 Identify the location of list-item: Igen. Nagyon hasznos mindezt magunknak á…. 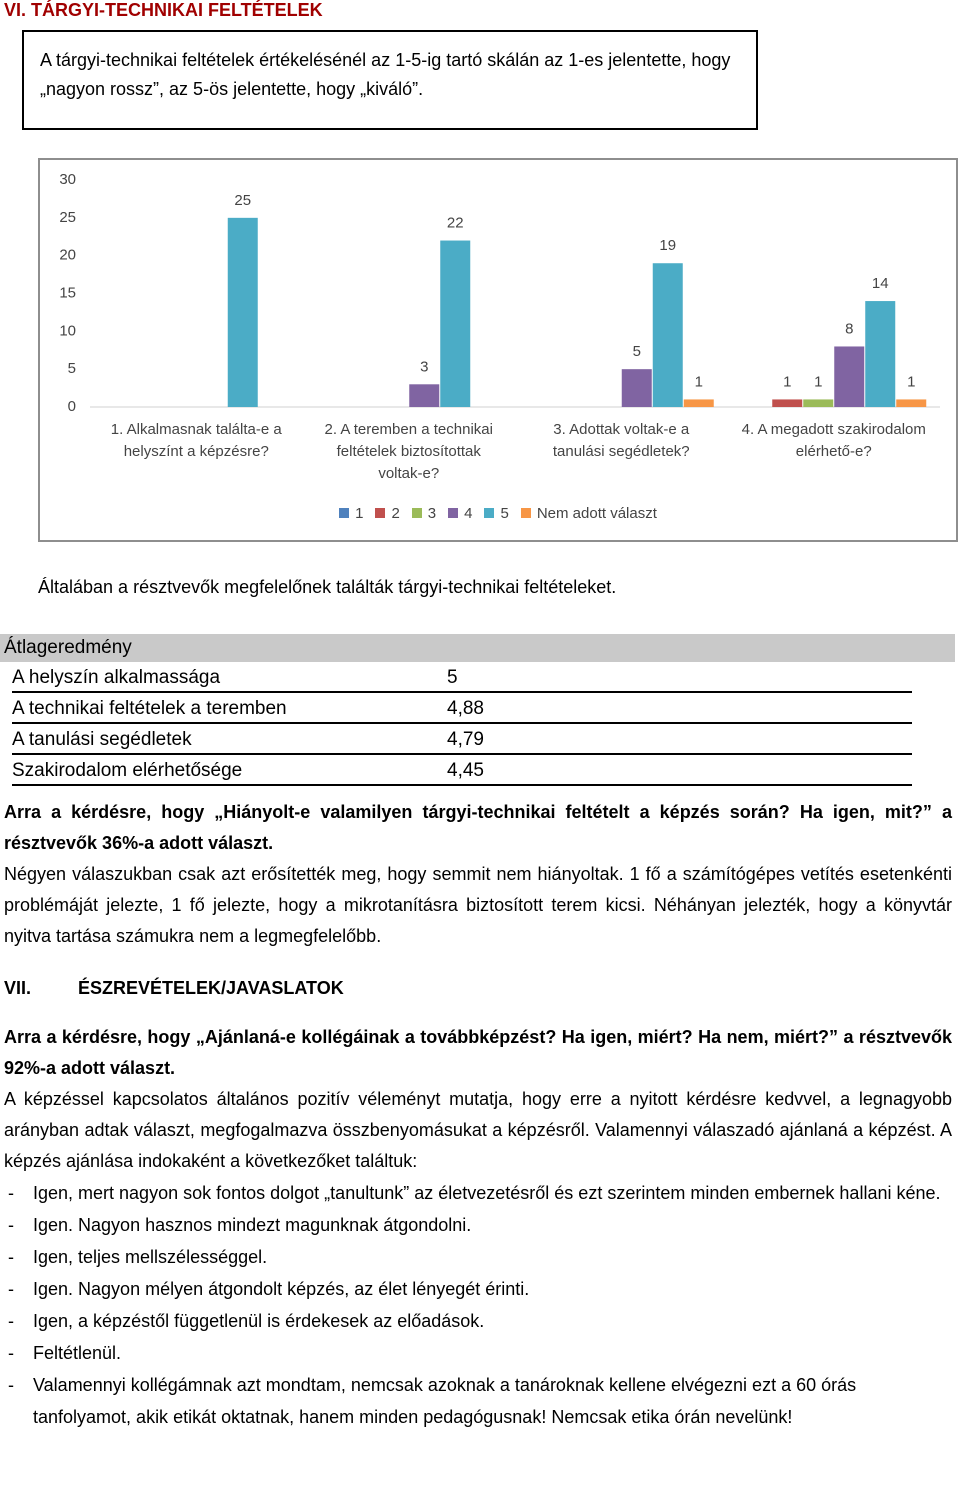
(478, 1225).